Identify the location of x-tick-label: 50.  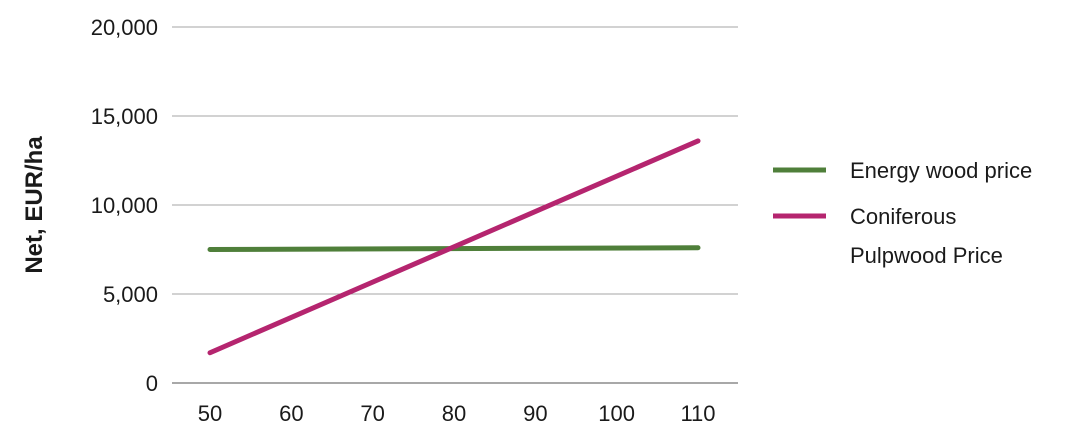
(210, 413).